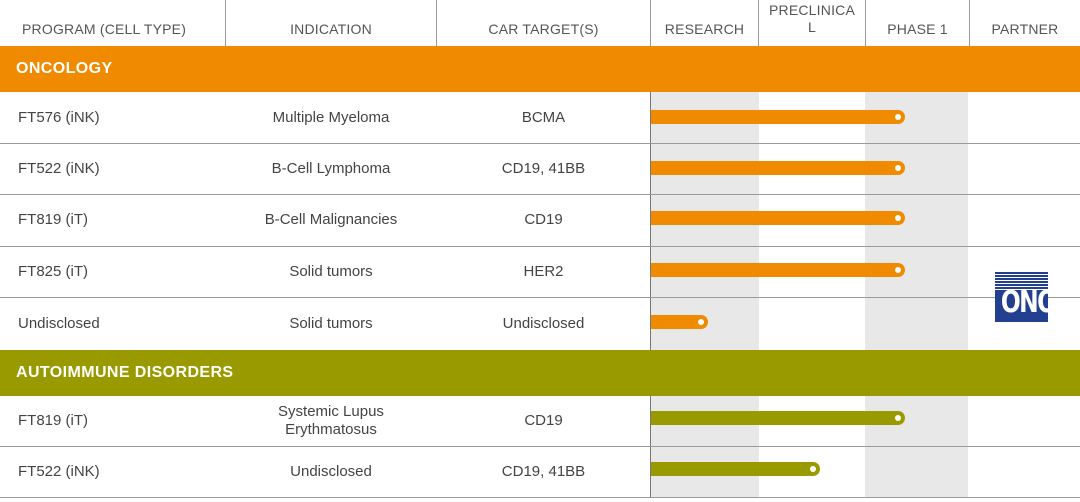  I want to click on partner-logo-icon: ONO, so click(1021, 297).